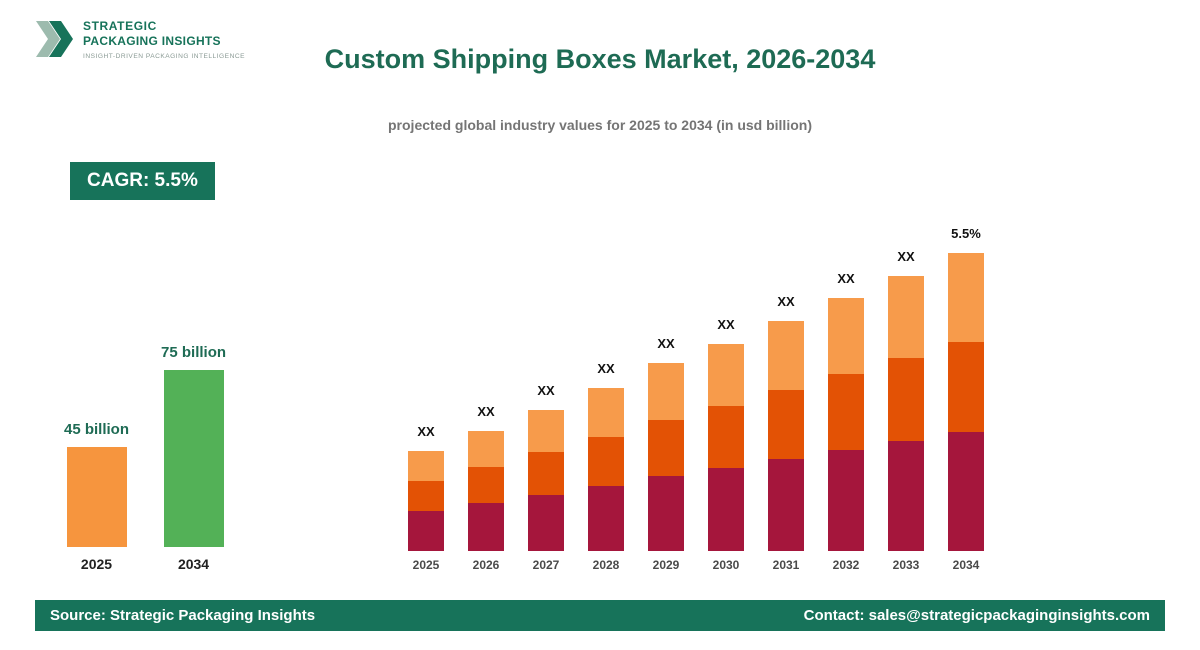 This screenshot has width=1200, height=650. What do you see at coordinates (54, 39) in the screenshot?
I see `chevron-logo-icon` at bounding box center [54, 39].